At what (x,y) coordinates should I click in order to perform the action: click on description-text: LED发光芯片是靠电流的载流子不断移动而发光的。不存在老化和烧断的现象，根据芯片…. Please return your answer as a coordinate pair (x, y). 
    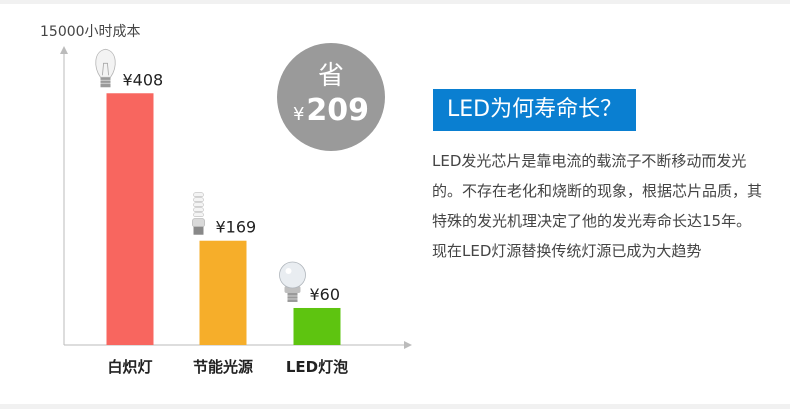
    Looking at the image, I should click on (597, 206).